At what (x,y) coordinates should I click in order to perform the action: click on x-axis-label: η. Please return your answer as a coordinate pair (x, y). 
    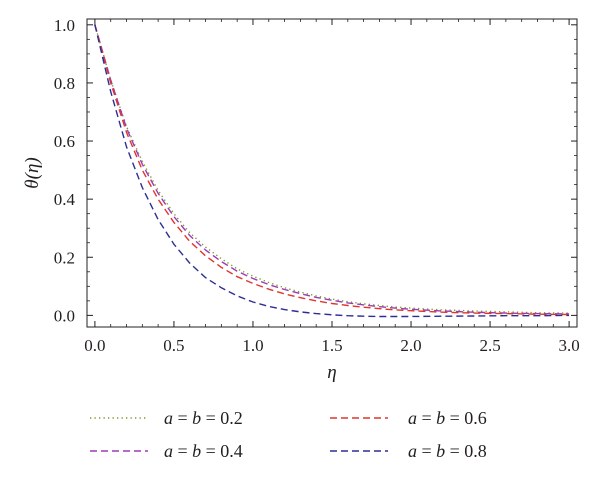
    Looking at the image, I should click on (331, 372).